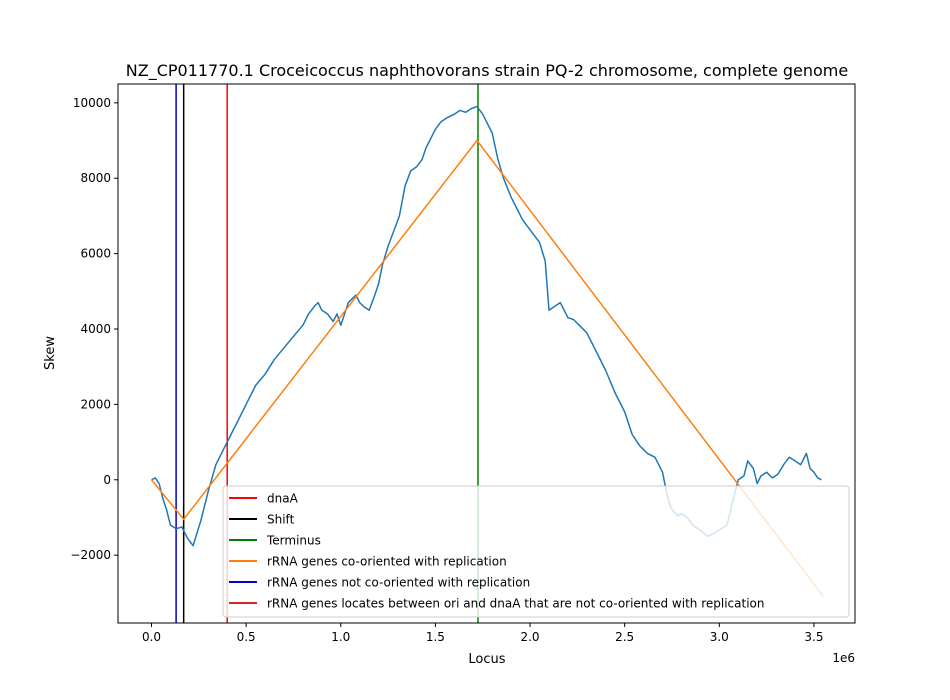  I want to click on legend-label: Shift, so click(281, 520).